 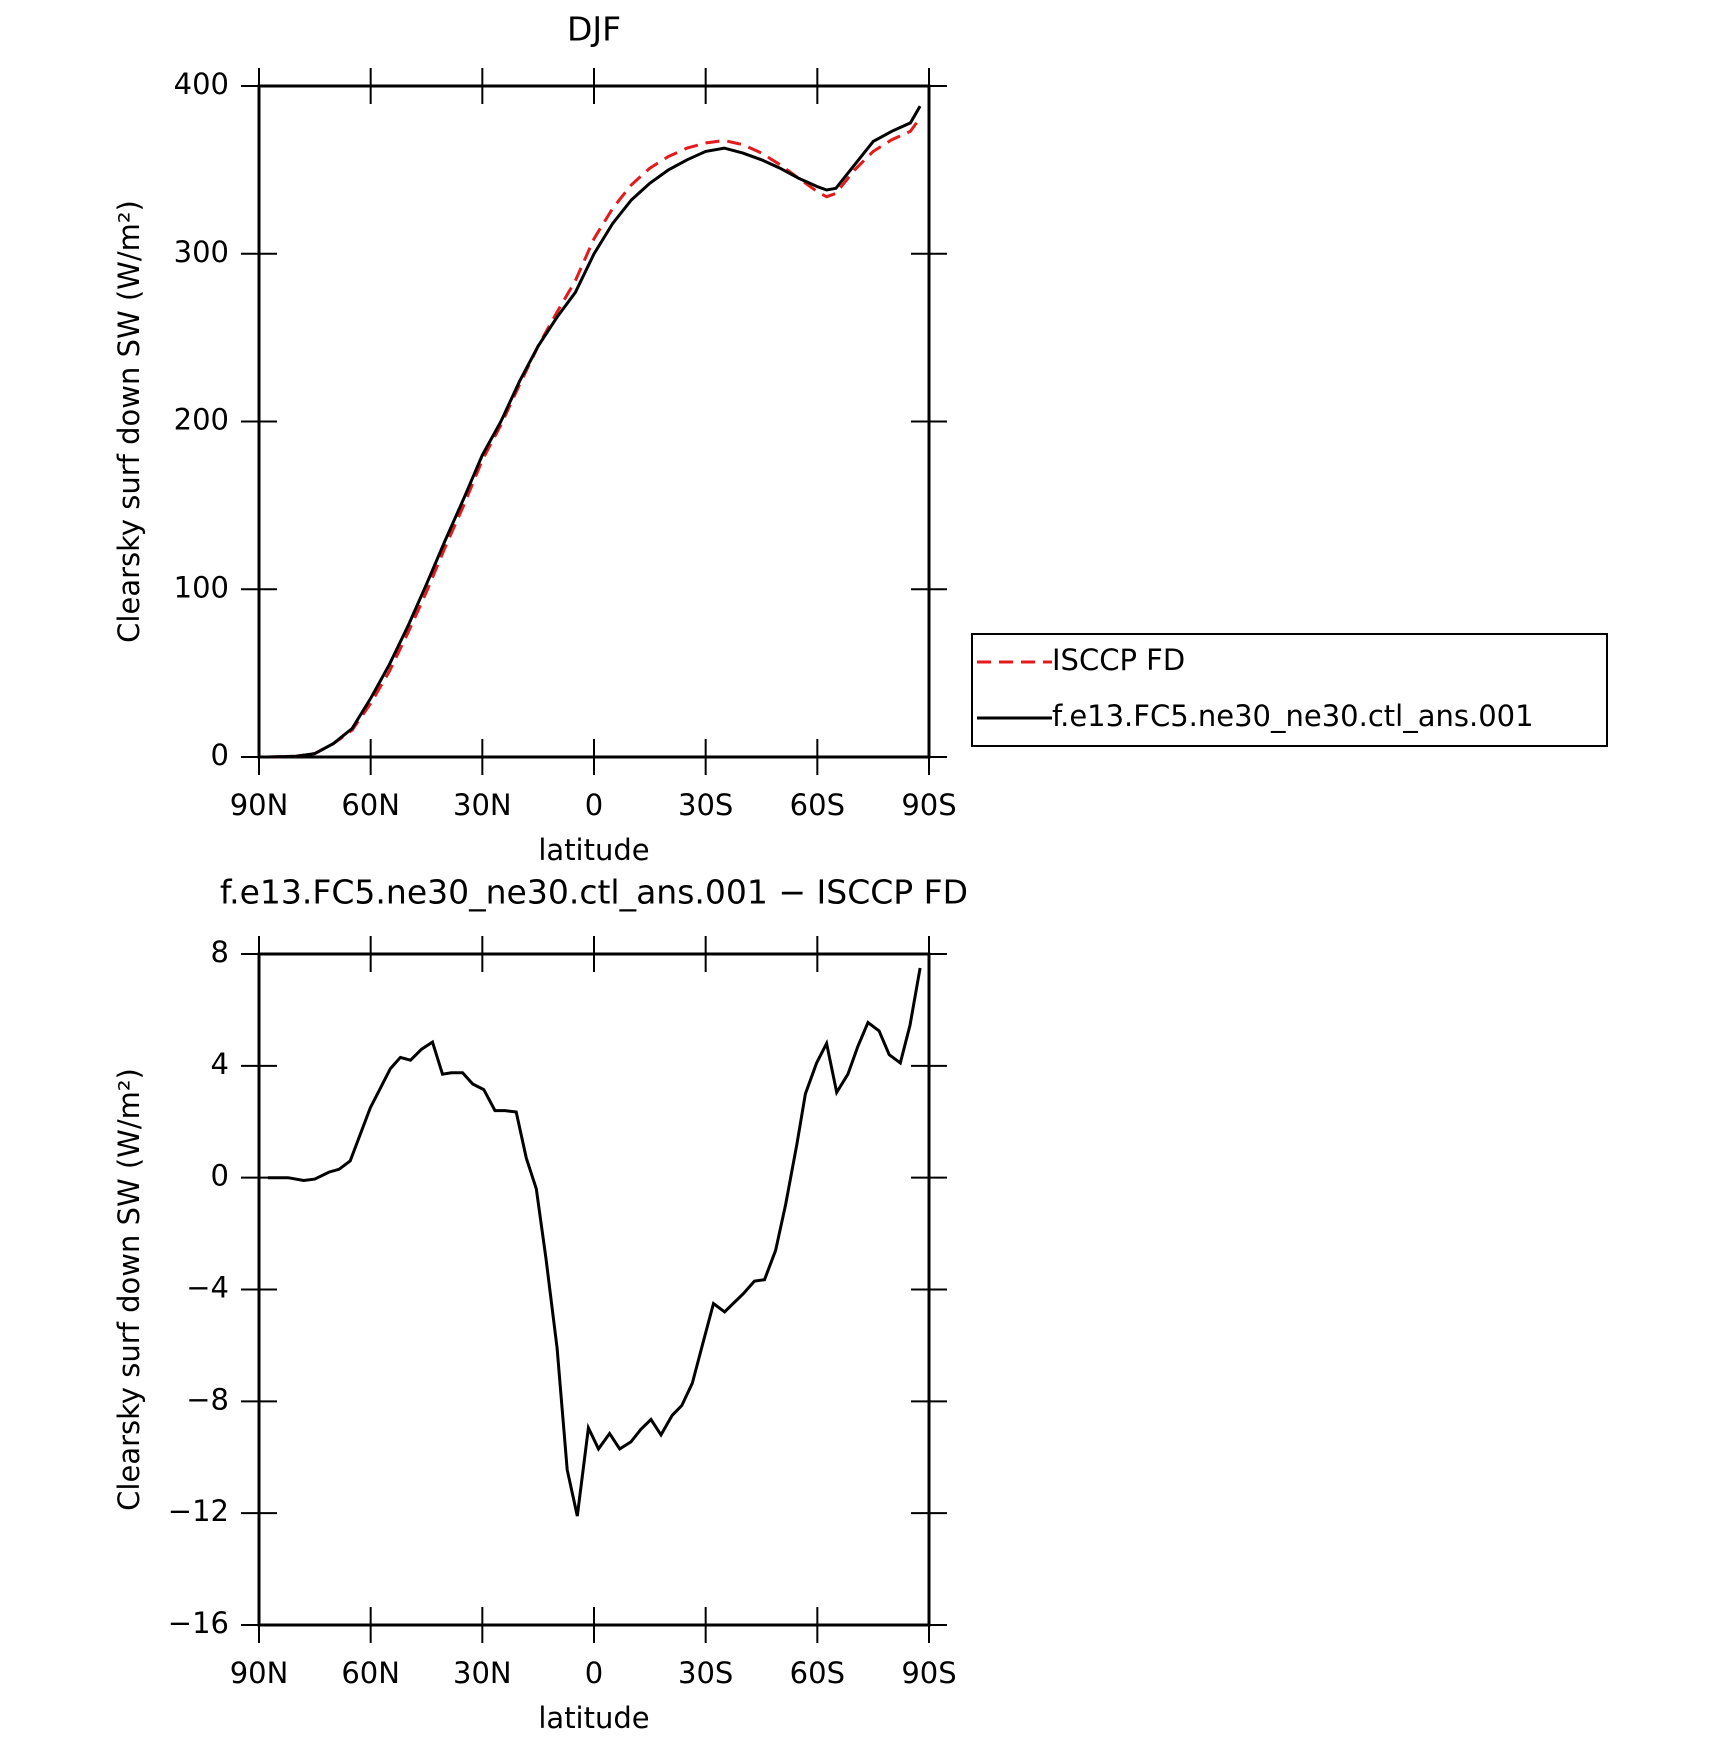 What do you see at coordinates (198, 1623) in the screenshot?
I see `y-tick-label: −16` at bounding box center [198, 1623].